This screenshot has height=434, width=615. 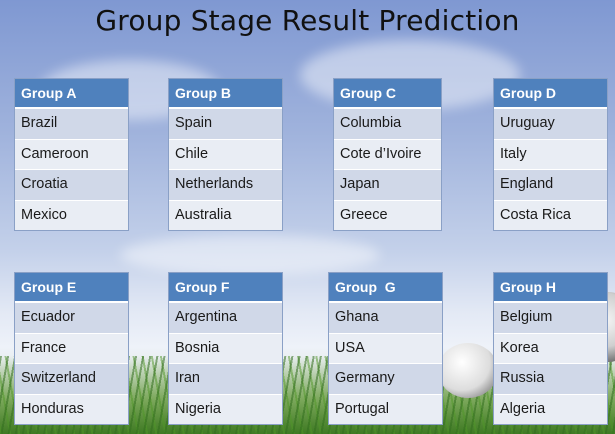 I want to click on team-cell: Japan, so click(x=387, y=184).